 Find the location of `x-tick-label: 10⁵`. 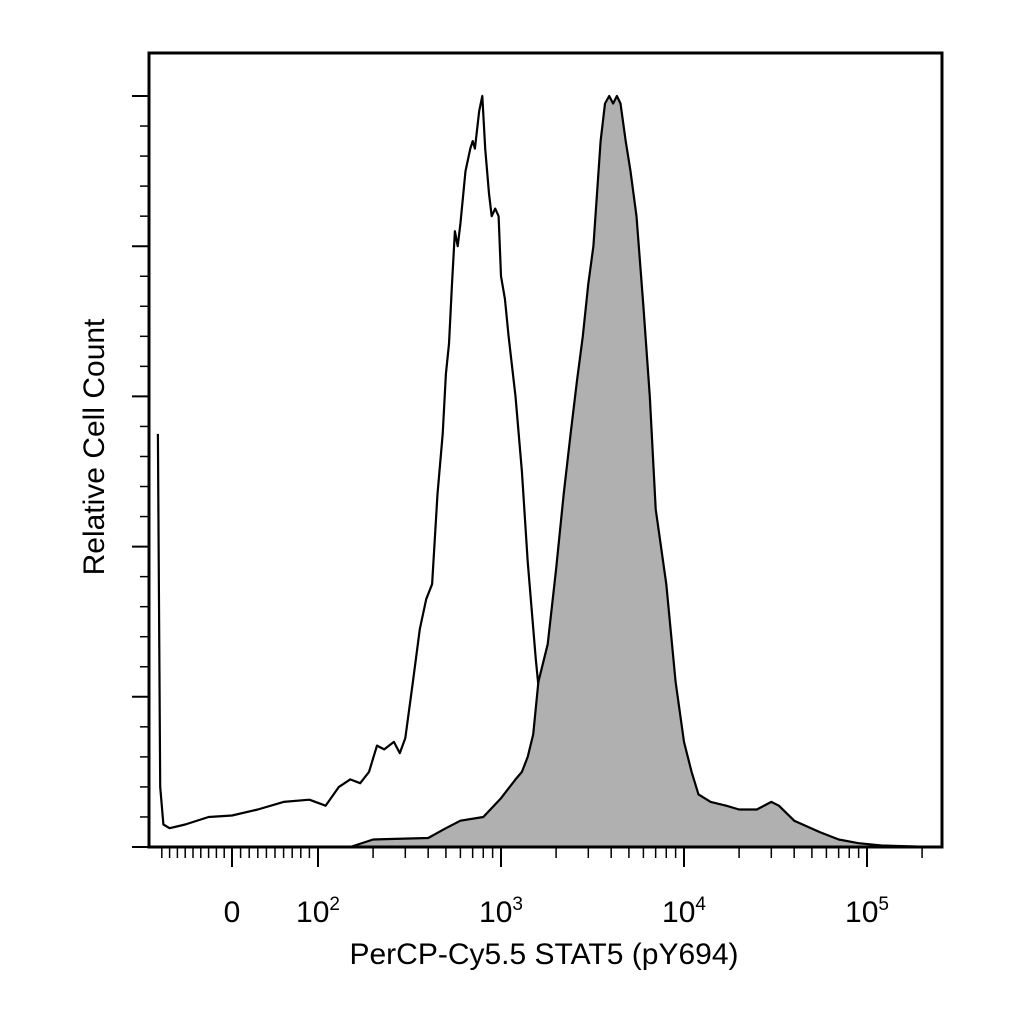

x-tick-label: 10⁵ is located at coordinates (867, 911).